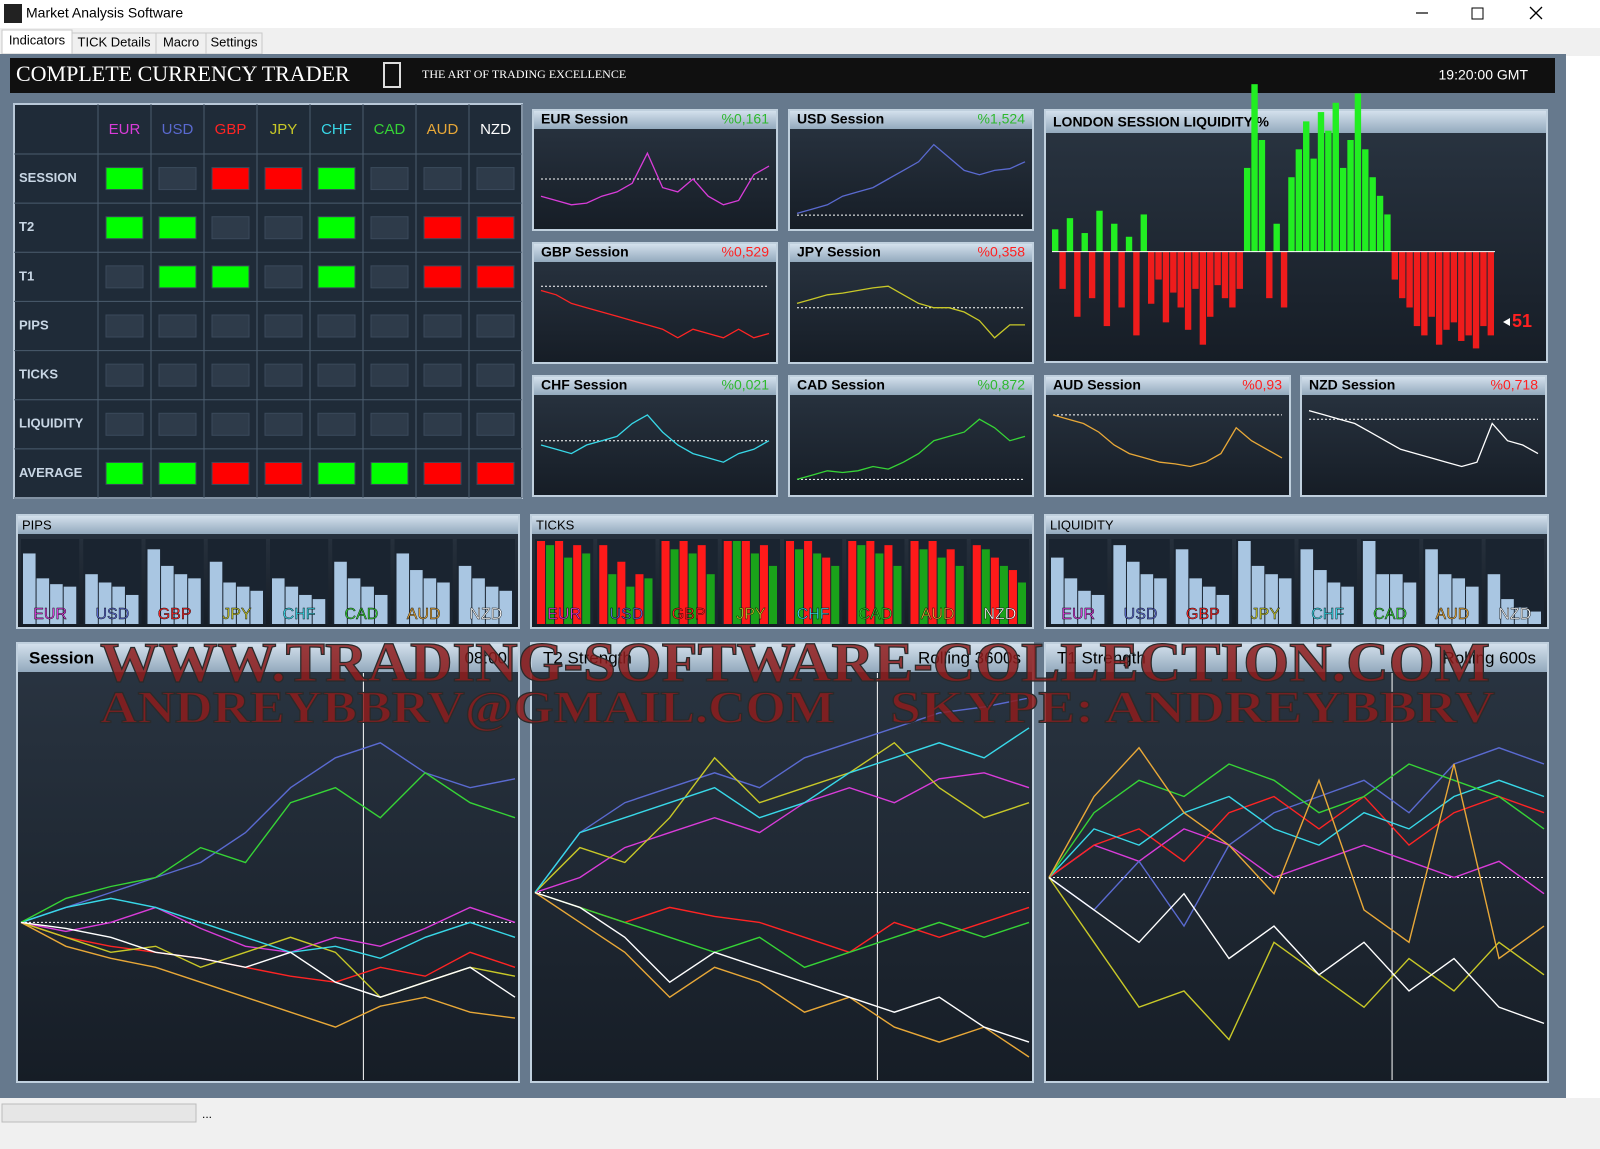 The height and width of the screenshot is (1149, 1600). I want to click on currency-header: CAD, so click(390, 129).